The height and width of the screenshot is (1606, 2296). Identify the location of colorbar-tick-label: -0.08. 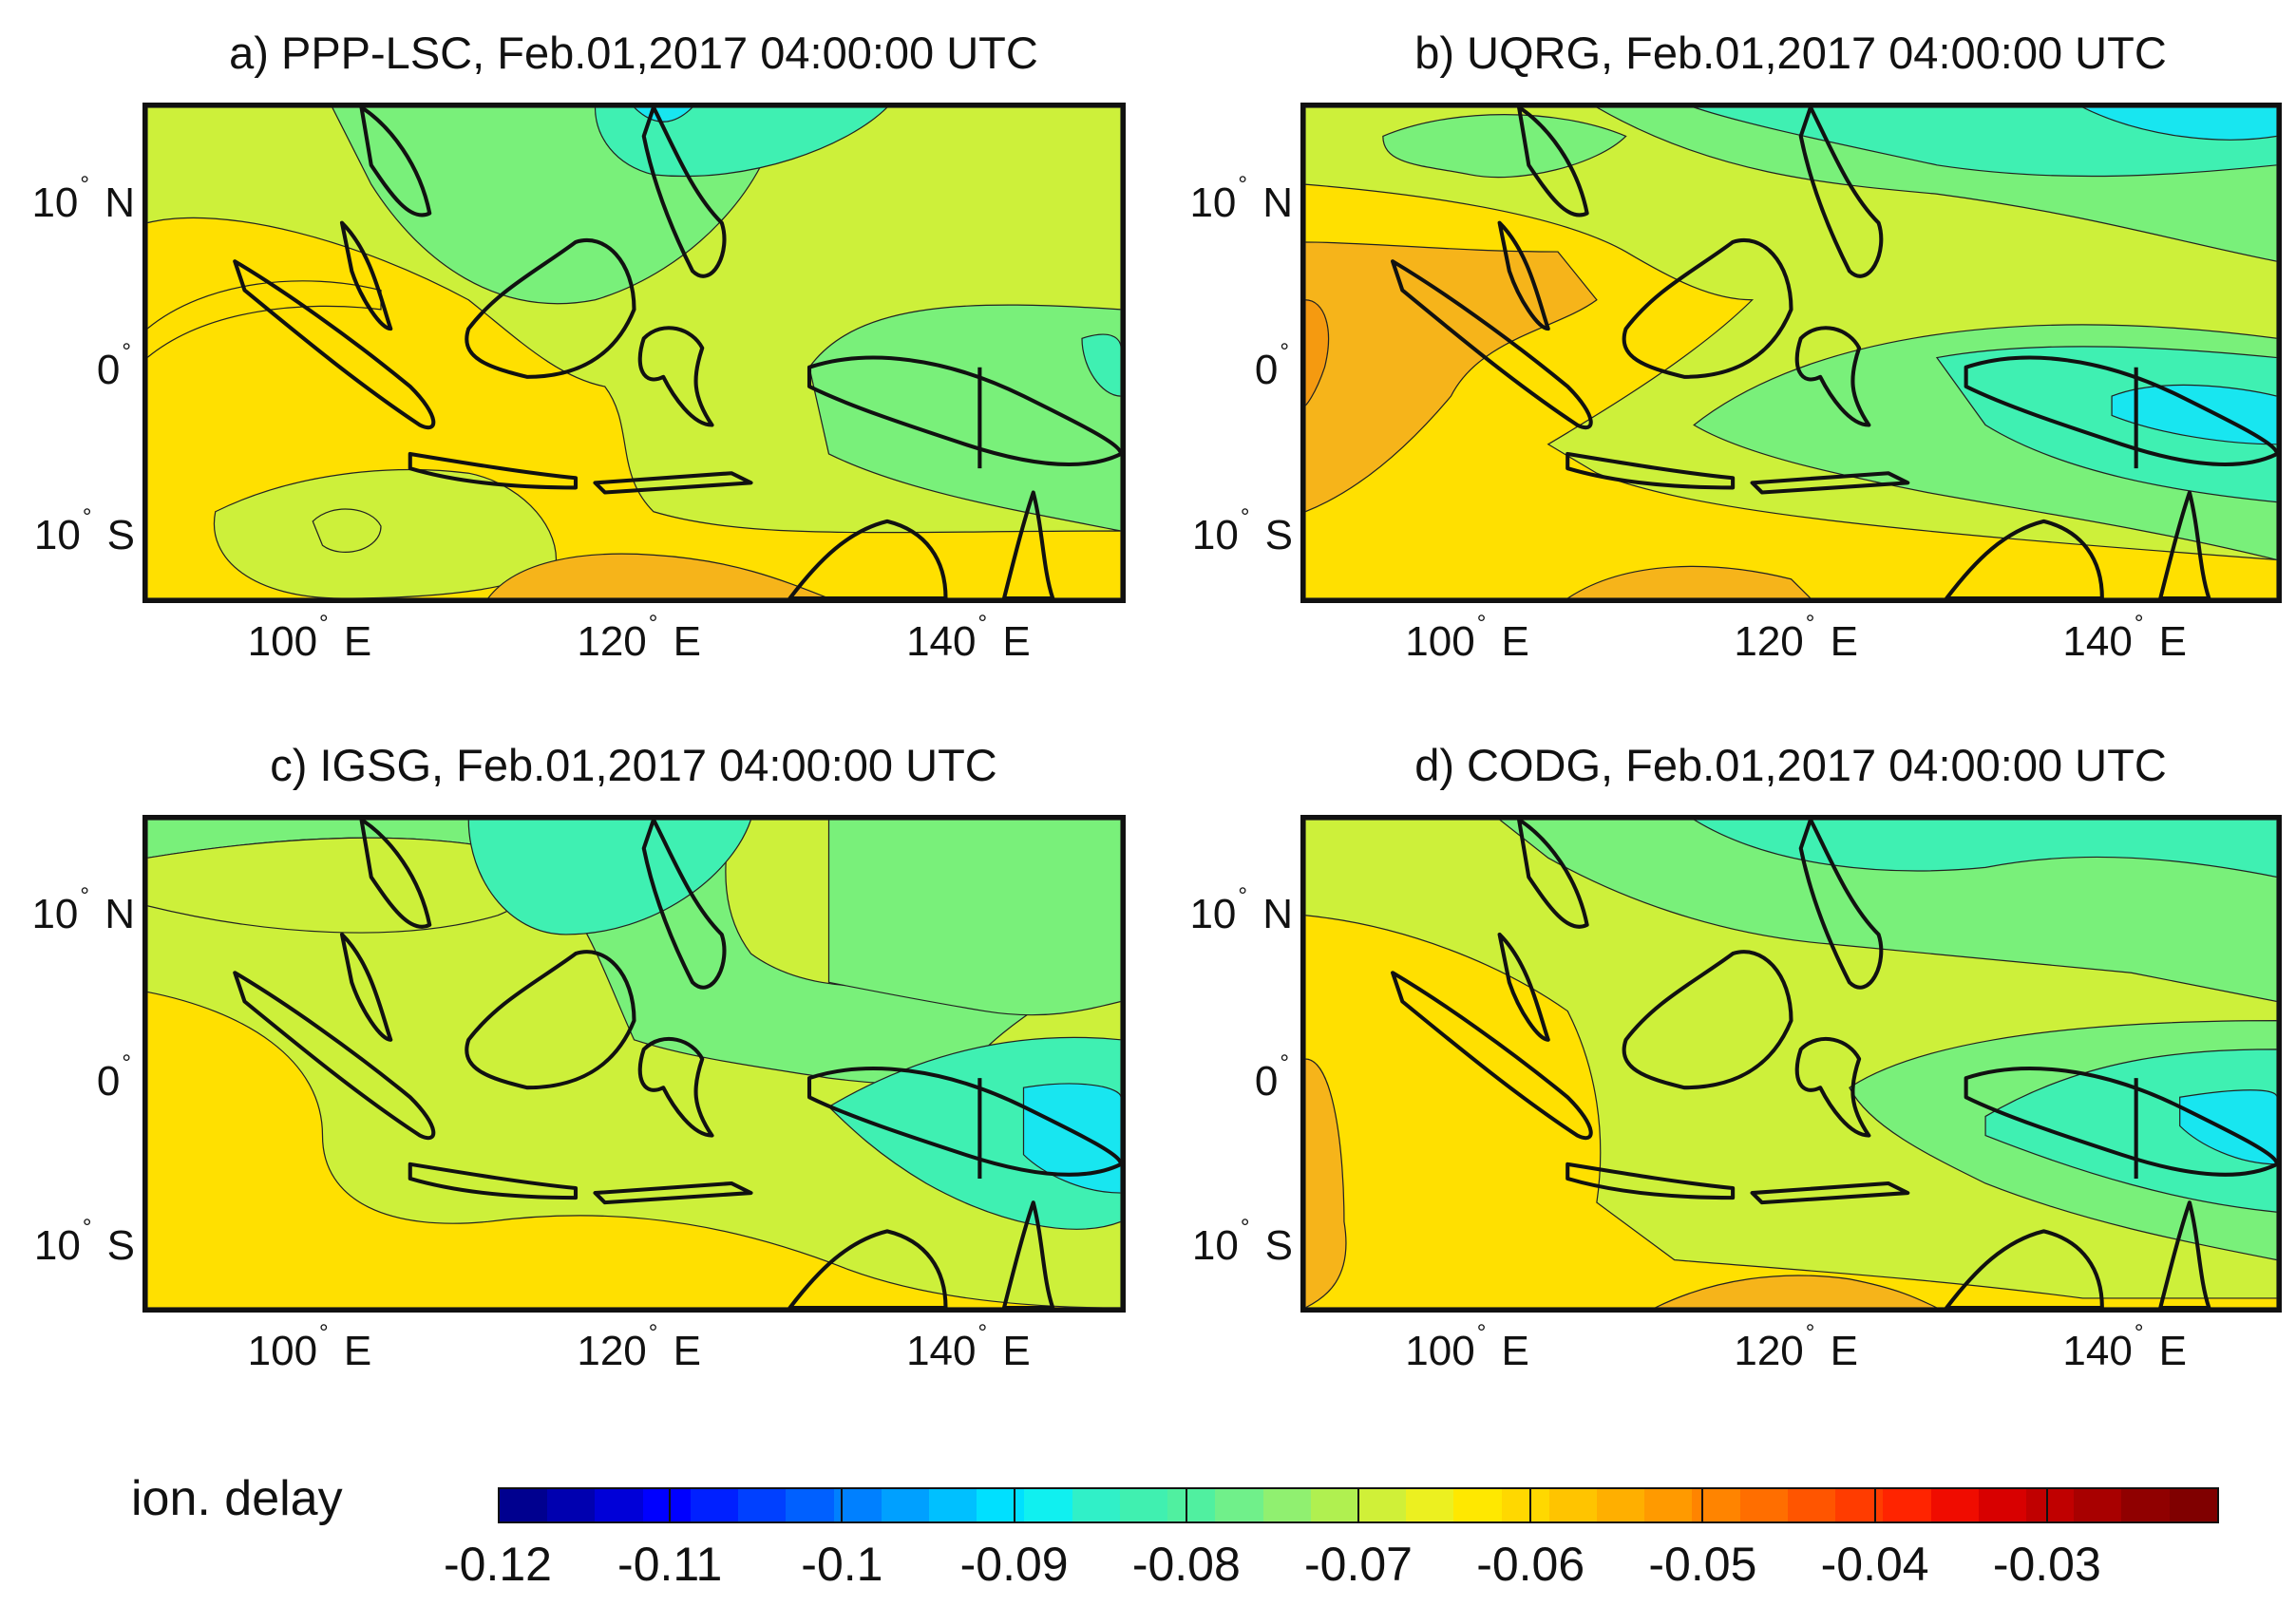
(1186, 1564).